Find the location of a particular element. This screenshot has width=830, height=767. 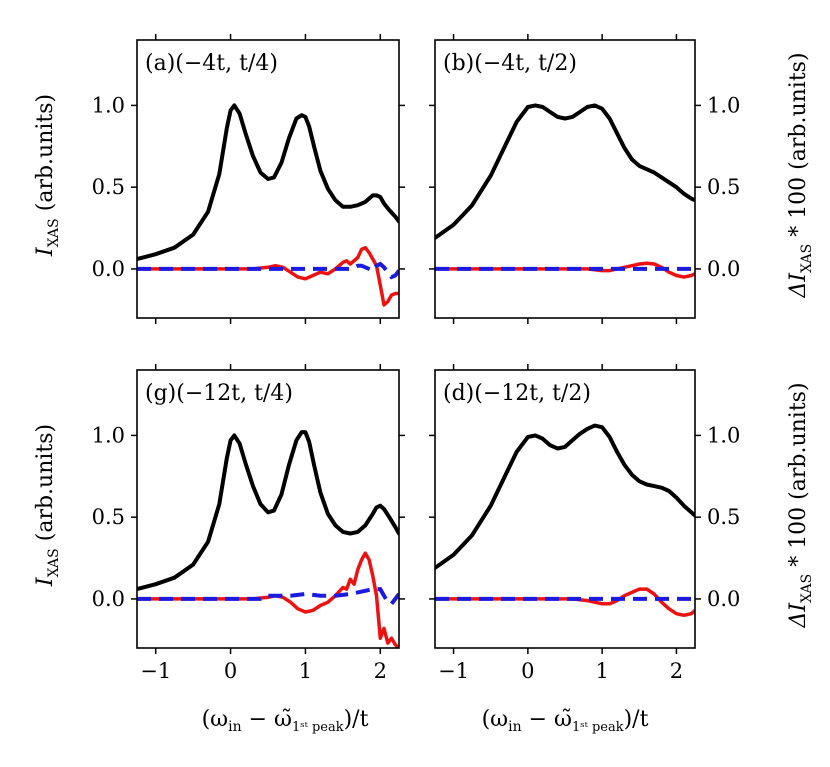

panel-title: (a)(−4t, t/4) is located at coordinates (211, 63).